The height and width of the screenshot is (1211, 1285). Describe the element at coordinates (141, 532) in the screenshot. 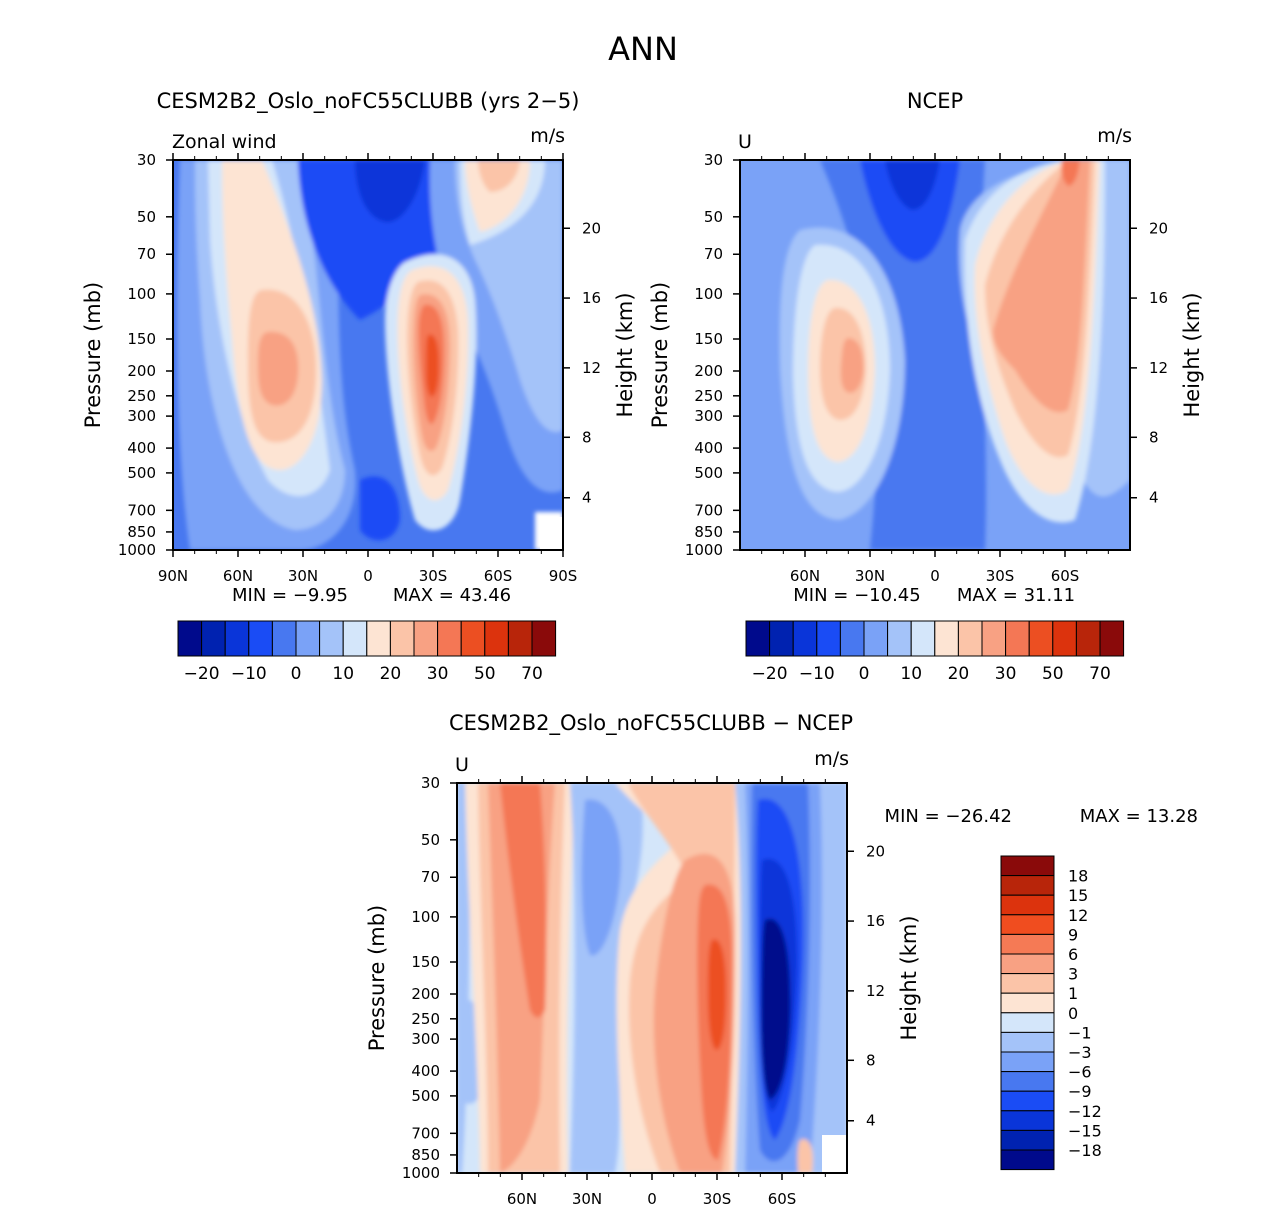

I see `model-ytick-label: 850` at that location.